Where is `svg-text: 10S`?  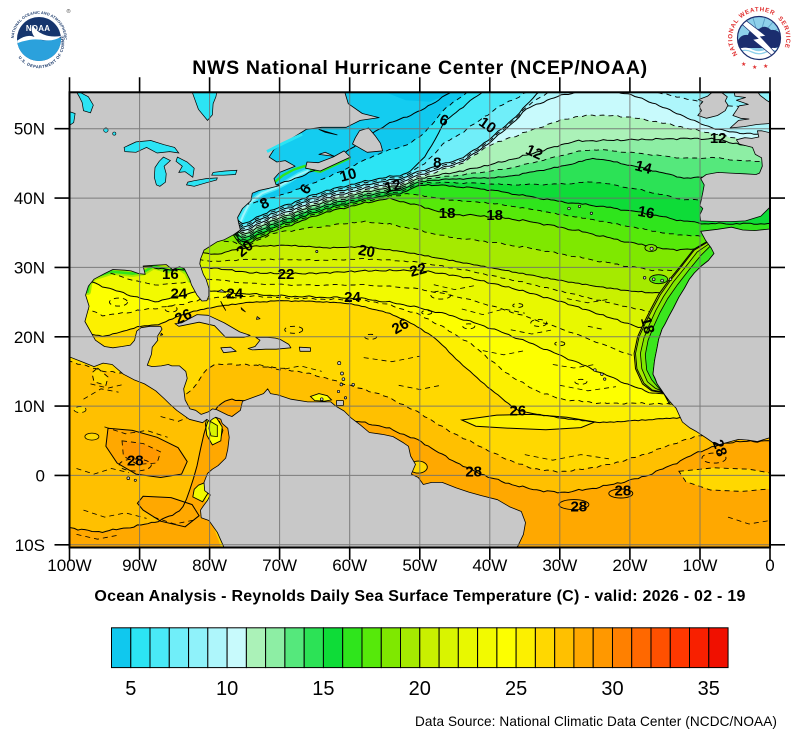 svg-text: 10S is located at coordinates (30, 545).